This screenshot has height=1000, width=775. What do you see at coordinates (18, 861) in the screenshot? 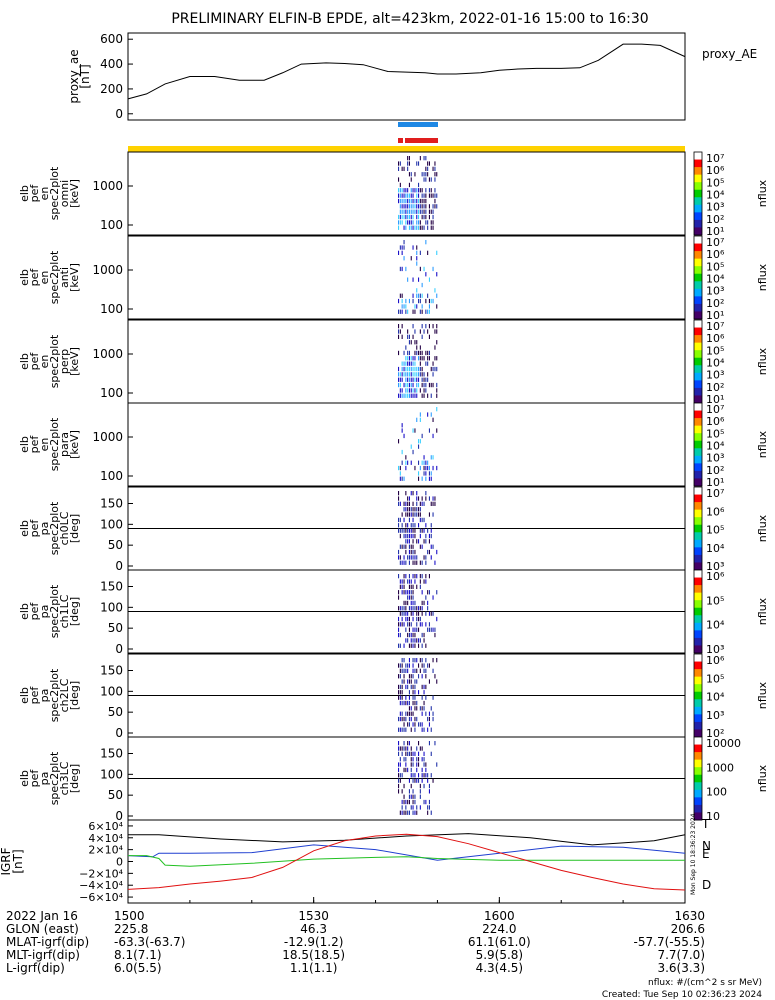
I see `igrf-ylabel: [nT]` at bounding box center [18, 861].